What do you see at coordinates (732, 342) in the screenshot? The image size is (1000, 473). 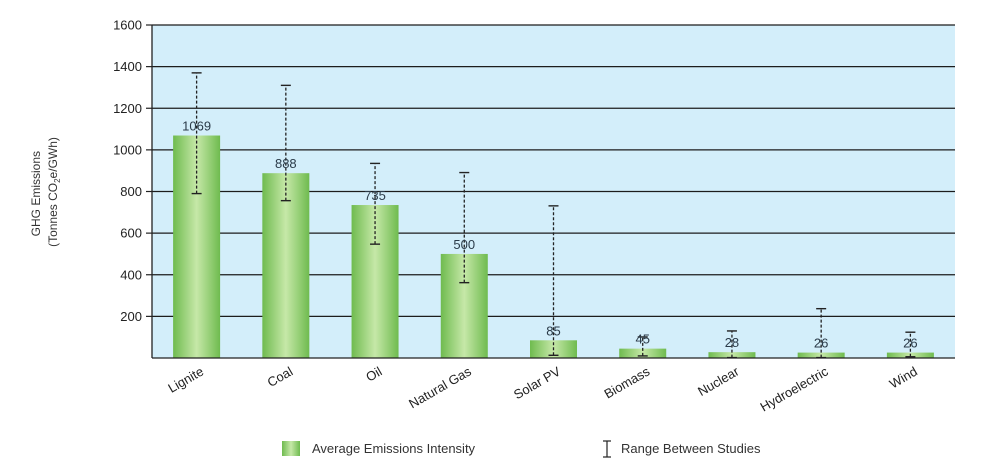 I see `data-label: 28` at bounding box center [732, 342].